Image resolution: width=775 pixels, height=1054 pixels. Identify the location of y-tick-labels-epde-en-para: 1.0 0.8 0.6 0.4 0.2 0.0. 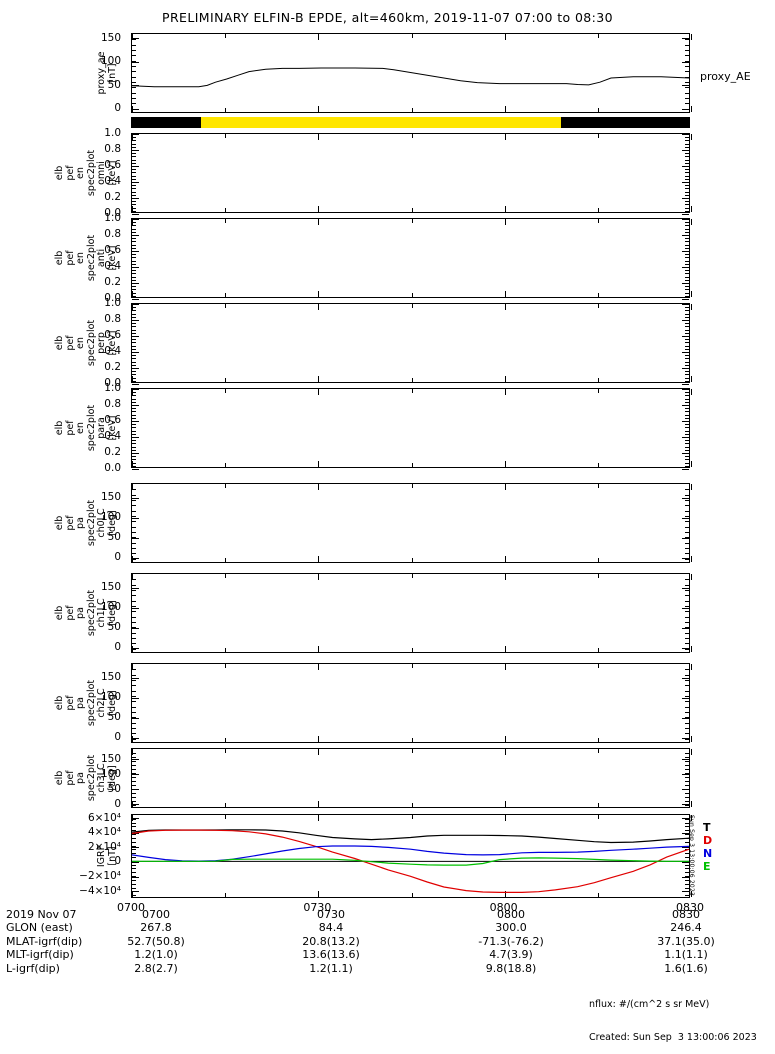
(63, 428).